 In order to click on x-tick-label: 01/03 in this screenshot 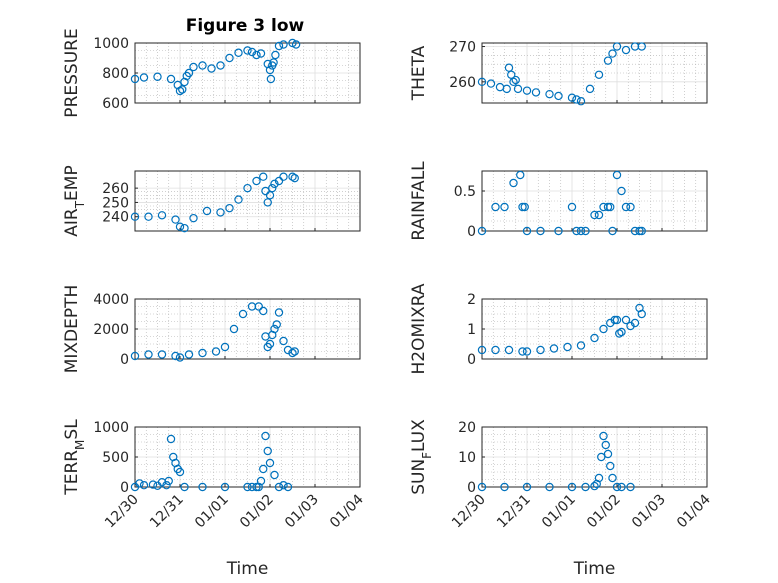, I will do `click(302, 512)`.